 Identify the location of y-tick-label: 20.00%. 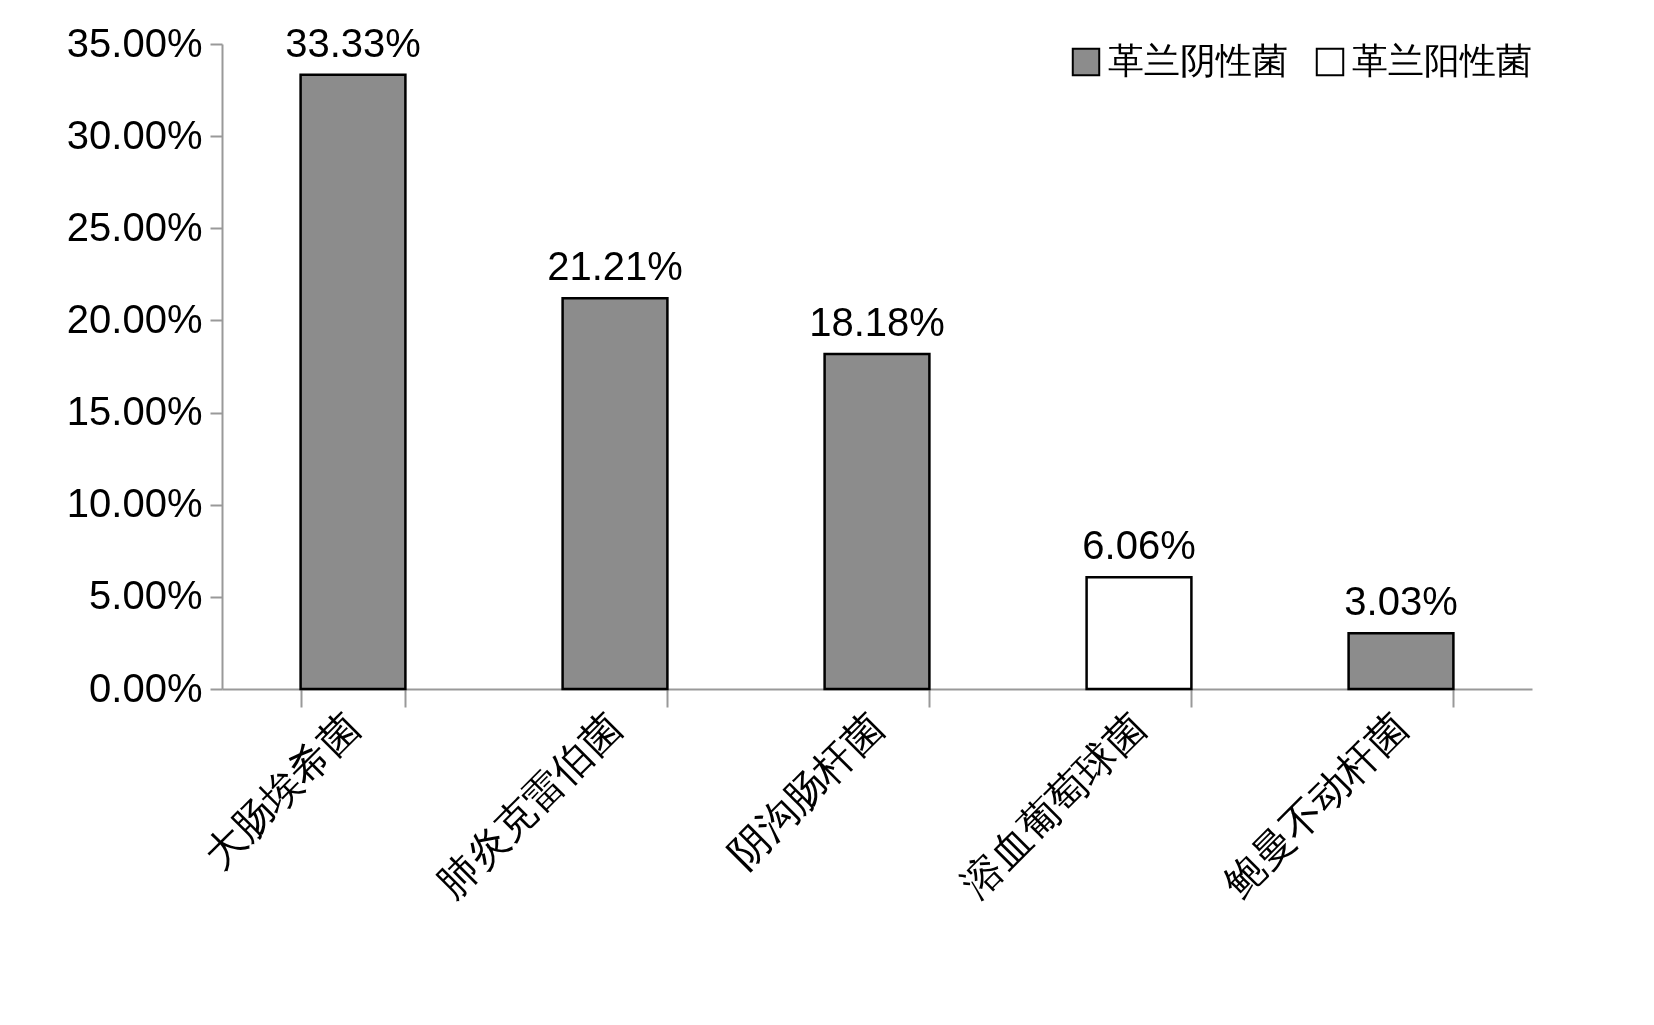
(134, 318).